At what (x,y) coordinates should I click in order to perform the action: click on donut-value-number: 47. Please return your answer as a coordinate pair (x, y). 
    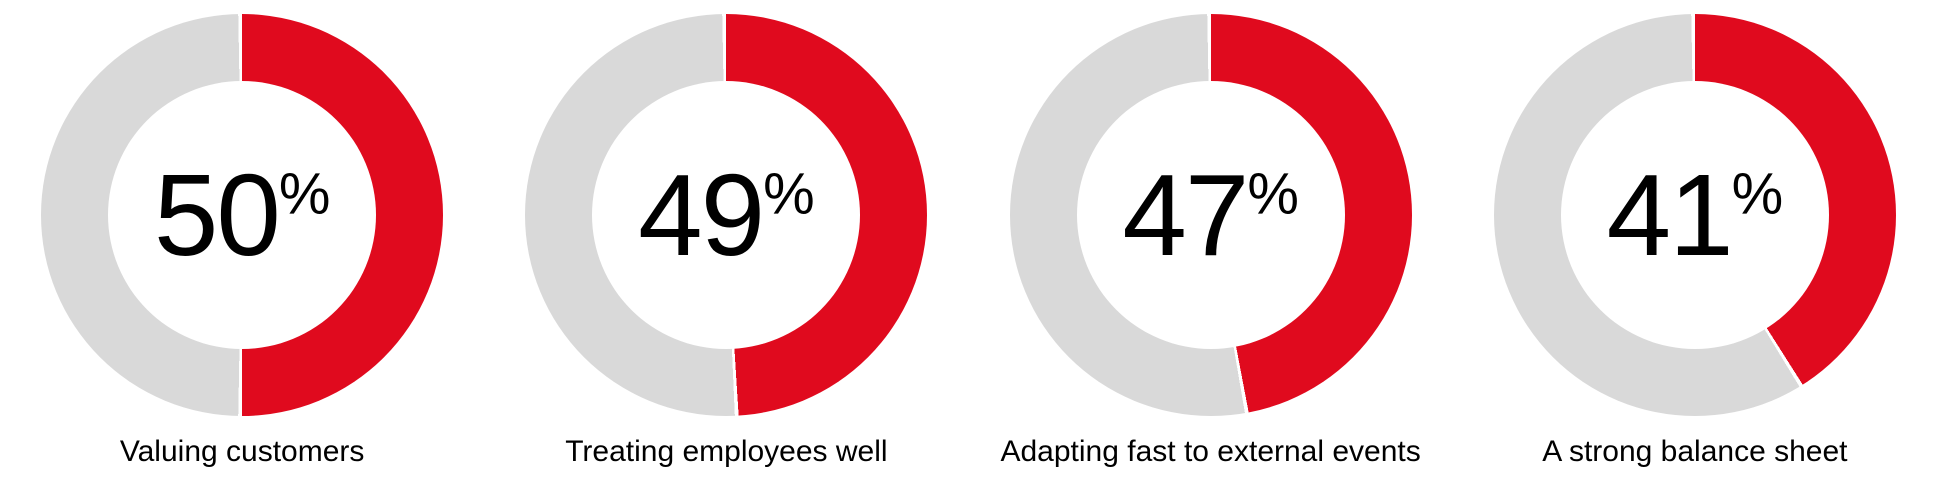
    Looking at the image, I should click on (1185, 215).